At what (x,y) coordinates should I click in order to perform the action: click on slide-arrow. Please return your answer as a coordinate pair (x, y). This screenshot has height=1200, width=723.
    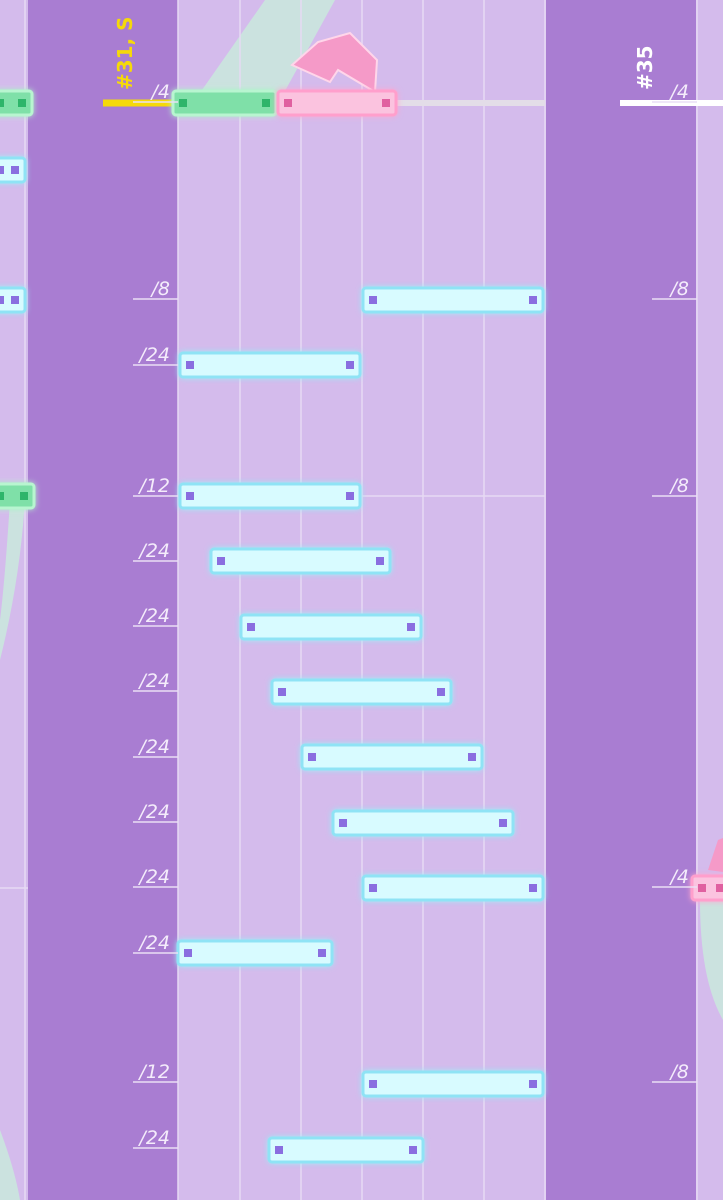
    Looking at the image, I should click on (334, 62).